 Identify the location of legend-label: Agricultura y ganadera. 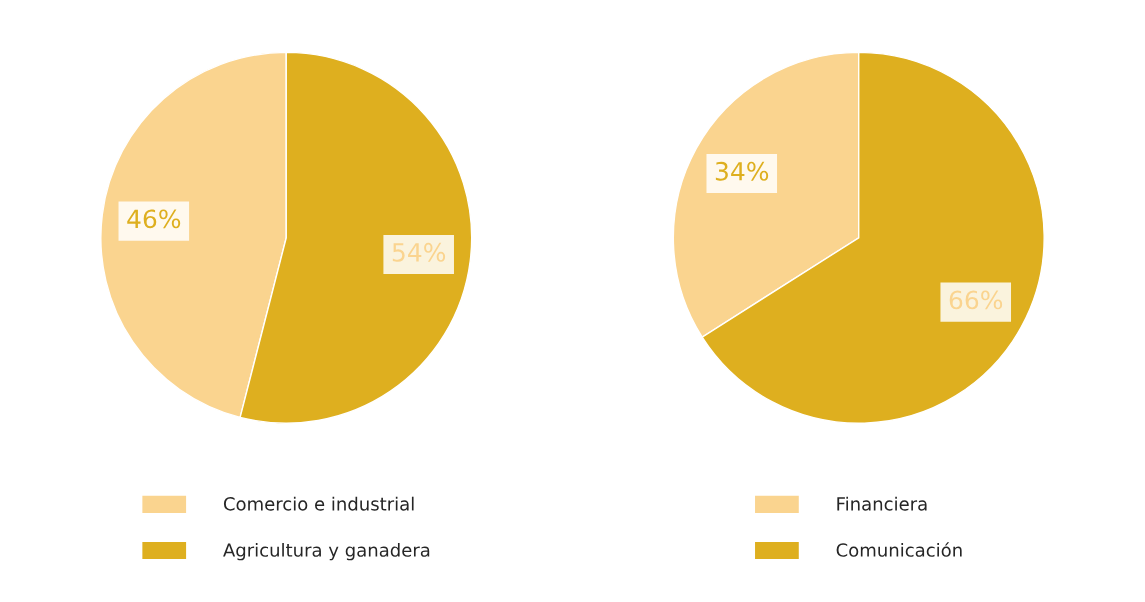
(326, 551).